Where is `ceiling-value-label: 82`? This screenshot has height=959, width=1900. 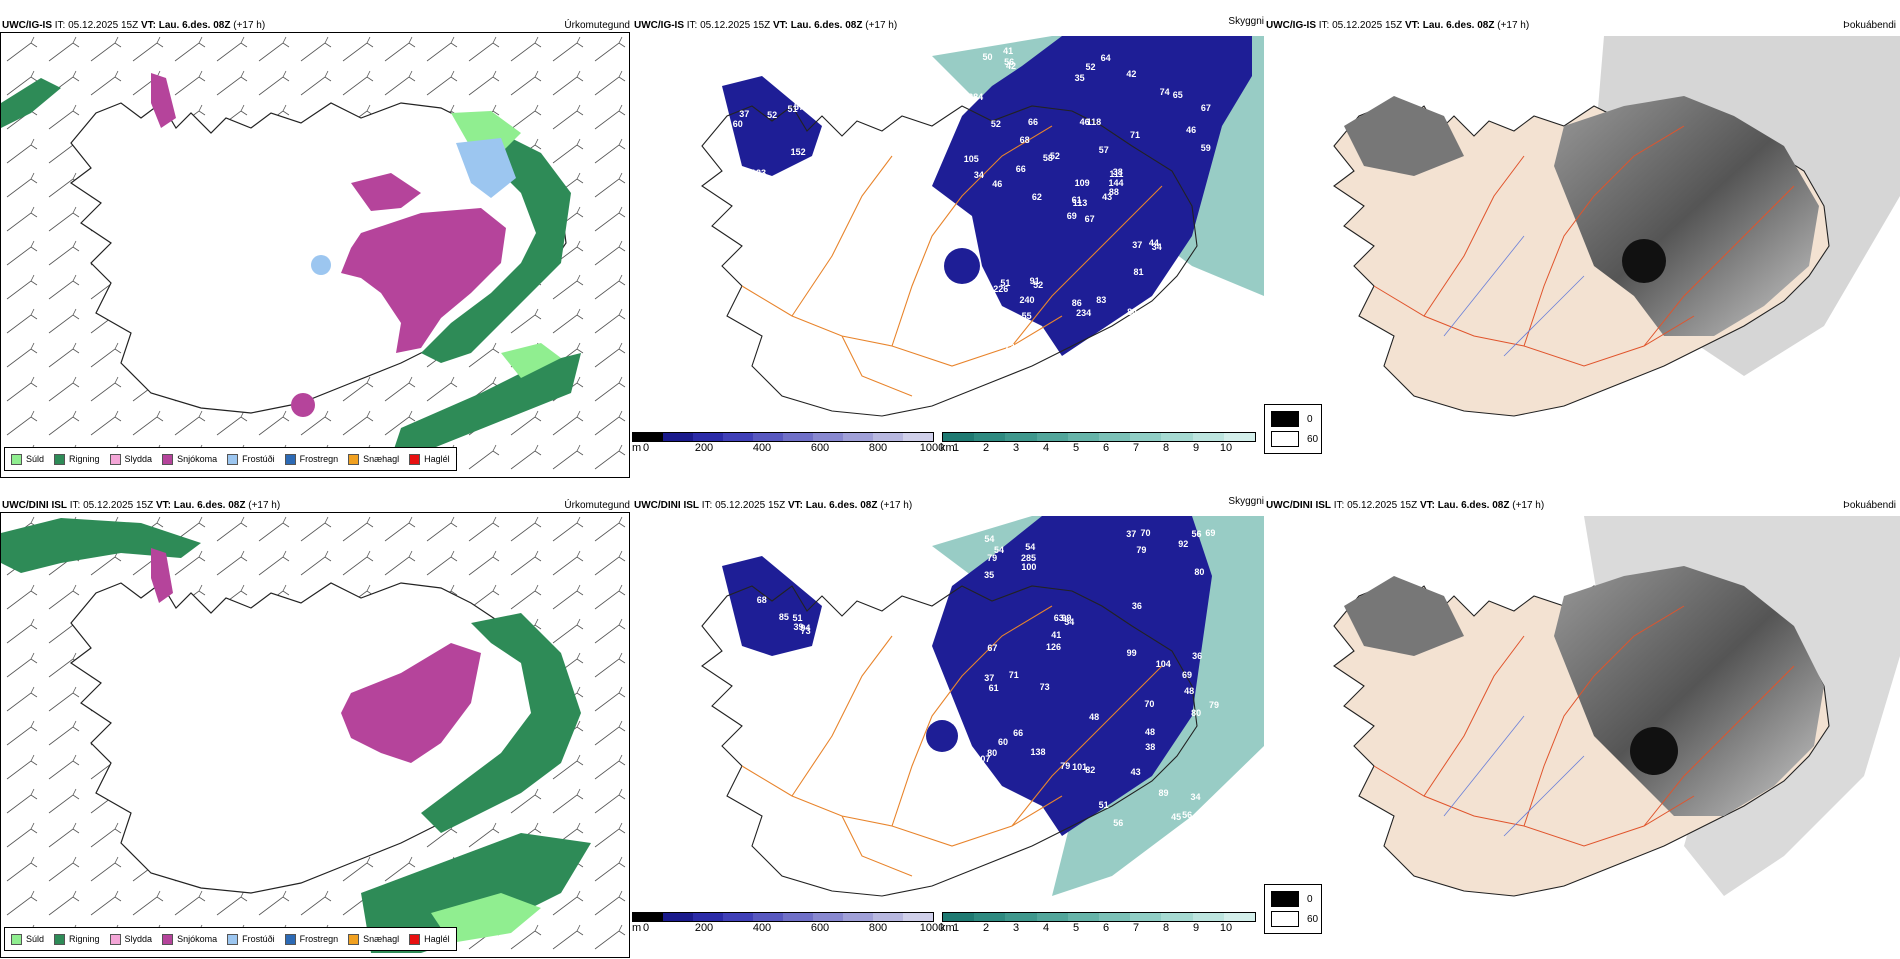
ceiling-value-label: 82 is located at coordinates (1090, 769).